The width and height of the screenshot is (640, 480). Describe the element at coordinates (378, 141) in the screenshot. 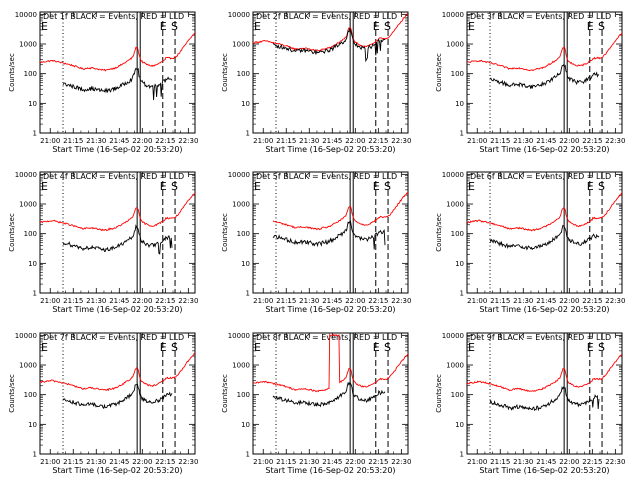

I see `x-tick-label: 22:15` at that location.